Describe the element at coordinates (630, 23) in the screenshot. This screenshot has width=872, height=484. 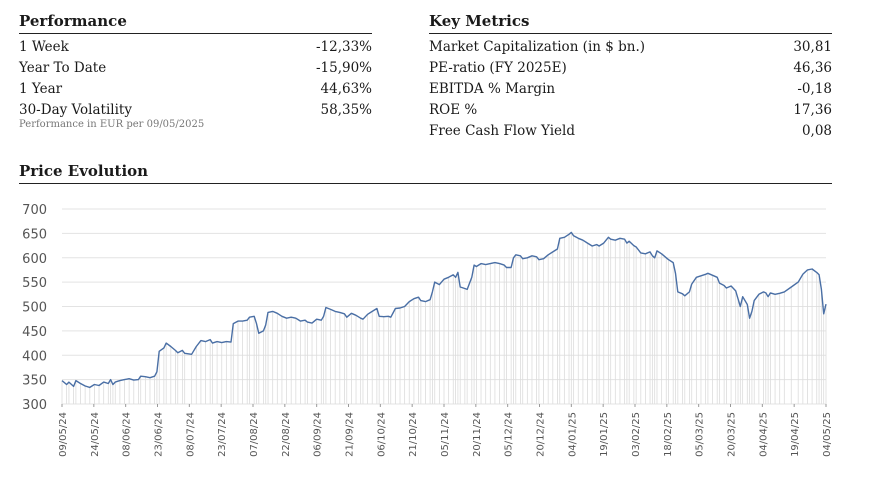
I see `key-metrics-title: Key Metrics` at that location.